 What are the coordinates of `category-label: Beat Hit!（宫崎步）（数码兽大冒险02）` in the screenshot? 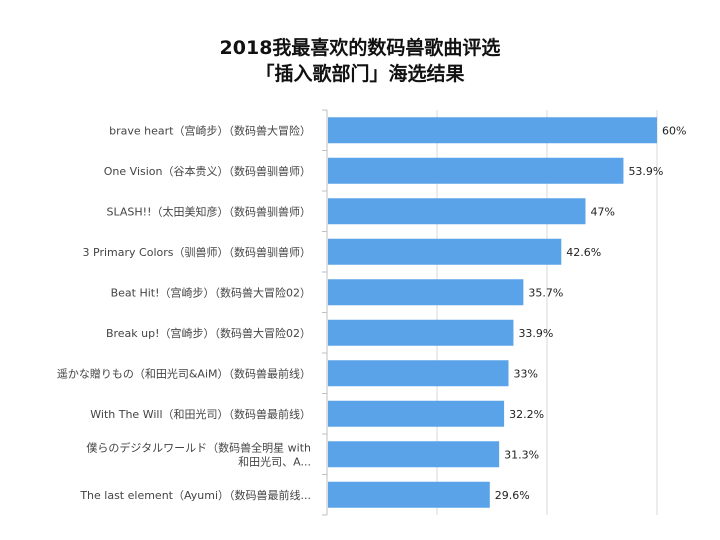 It's located at (211, 292).